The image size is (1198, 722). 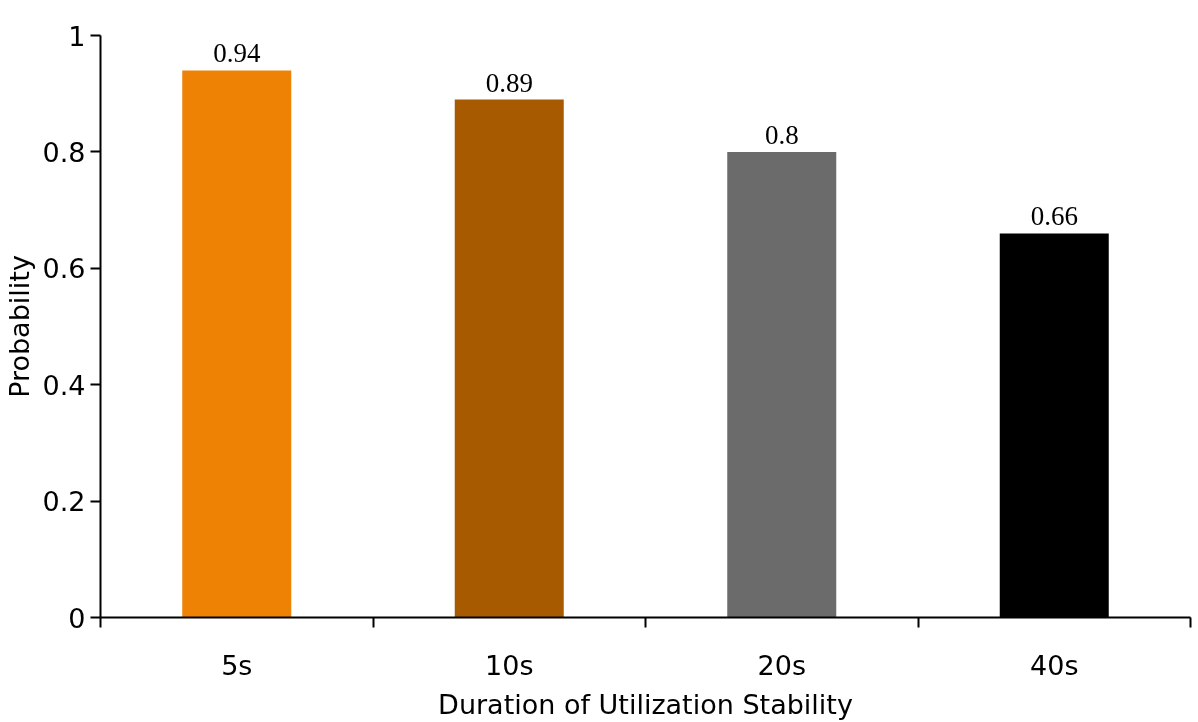 I want to click on y-axis-title: Probability, so click(x=19, y=326).